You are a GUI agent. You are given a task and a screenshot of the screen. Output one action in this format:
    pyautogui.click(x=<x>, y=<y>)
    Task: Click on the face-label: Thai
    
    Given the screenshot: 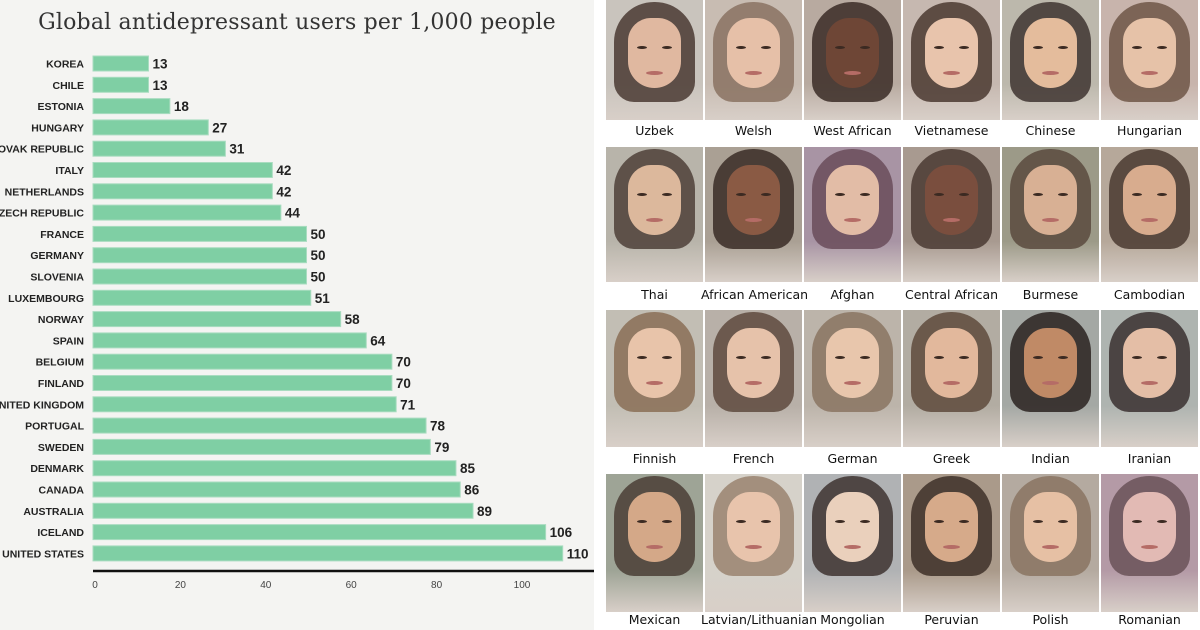 What is the action you would take?
    pyautogui.click(x=654, y=294)
    